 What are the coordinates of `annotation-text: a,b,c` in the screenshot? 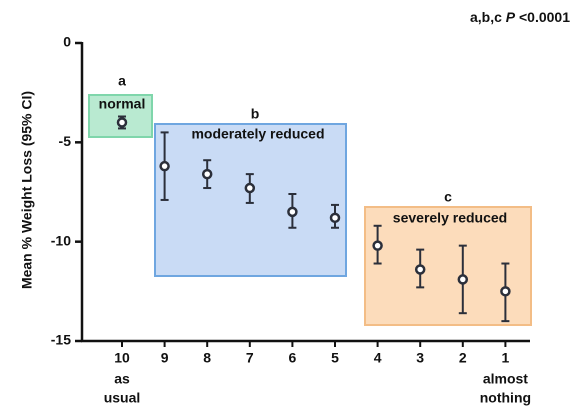 It's located at (486, 17).